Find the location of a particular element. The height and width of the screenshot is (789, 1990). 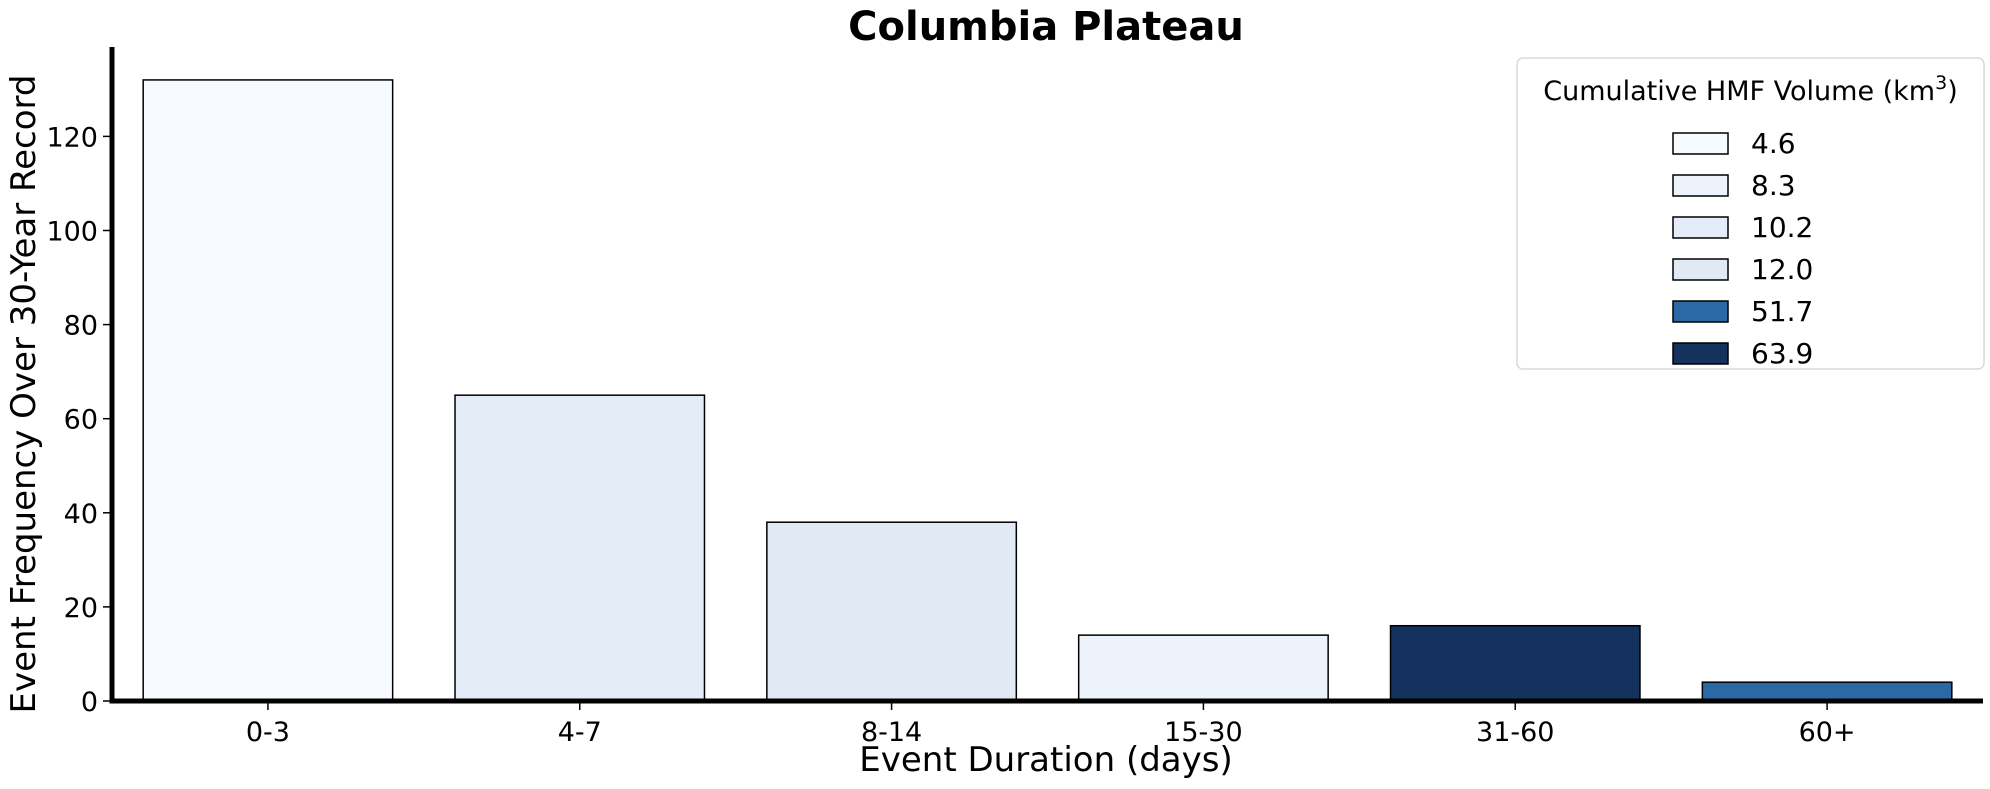

x-tick-label: 31-60 is located at coordinates (1515, 732).